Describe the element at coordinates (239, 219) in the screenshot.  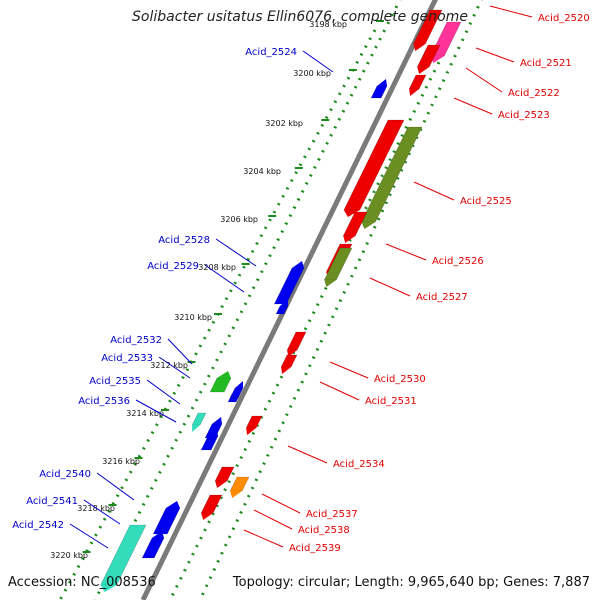
I see `tick-label: 3206 kbp` at that location.